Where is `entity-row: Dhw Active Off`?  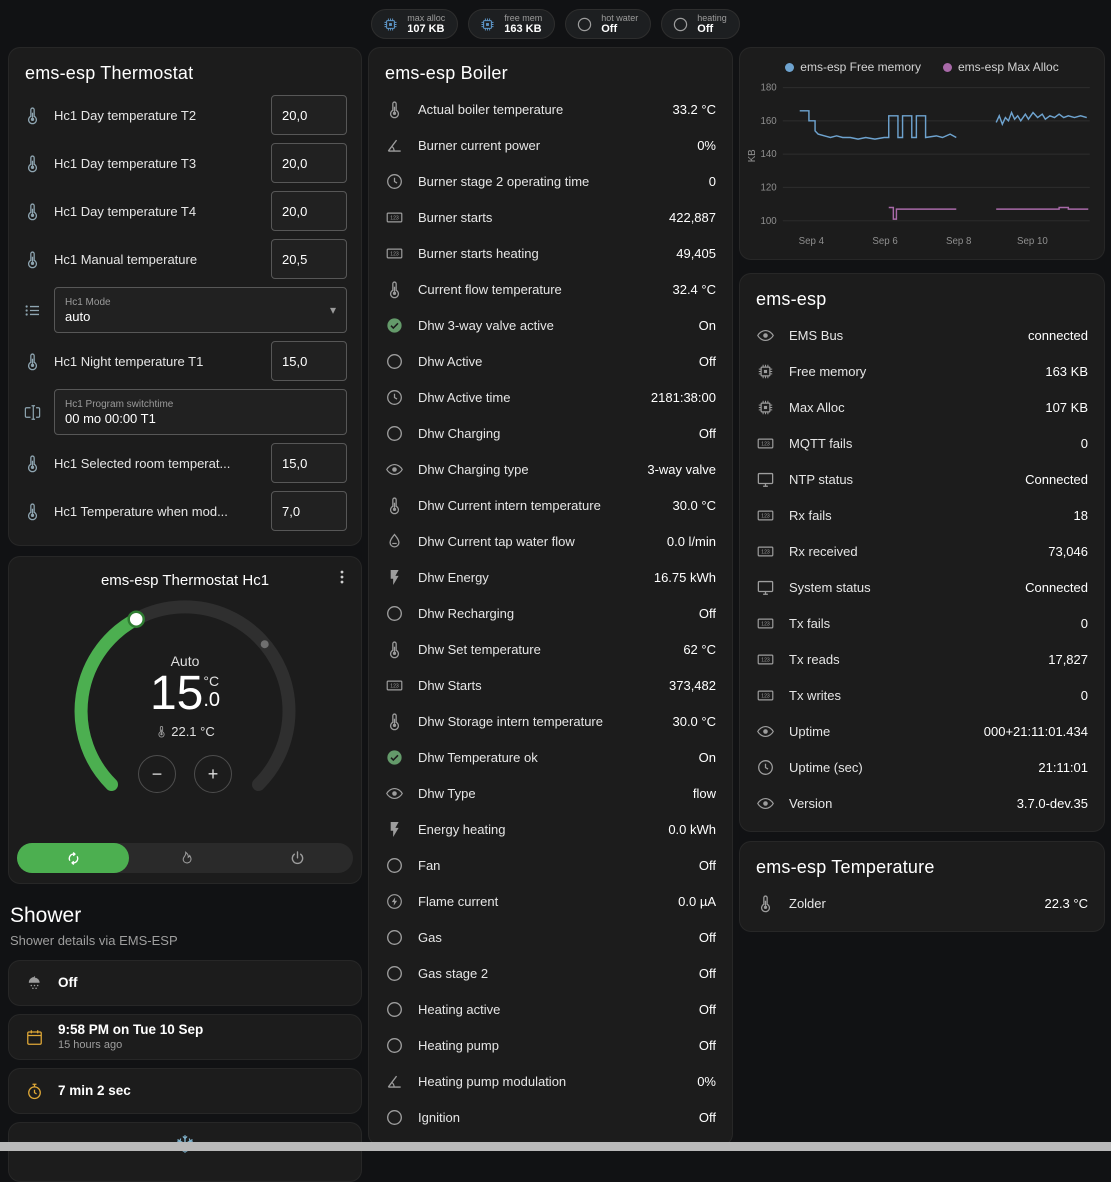
entity-row: Dhw Active Off is located at coordinates (550, 361).